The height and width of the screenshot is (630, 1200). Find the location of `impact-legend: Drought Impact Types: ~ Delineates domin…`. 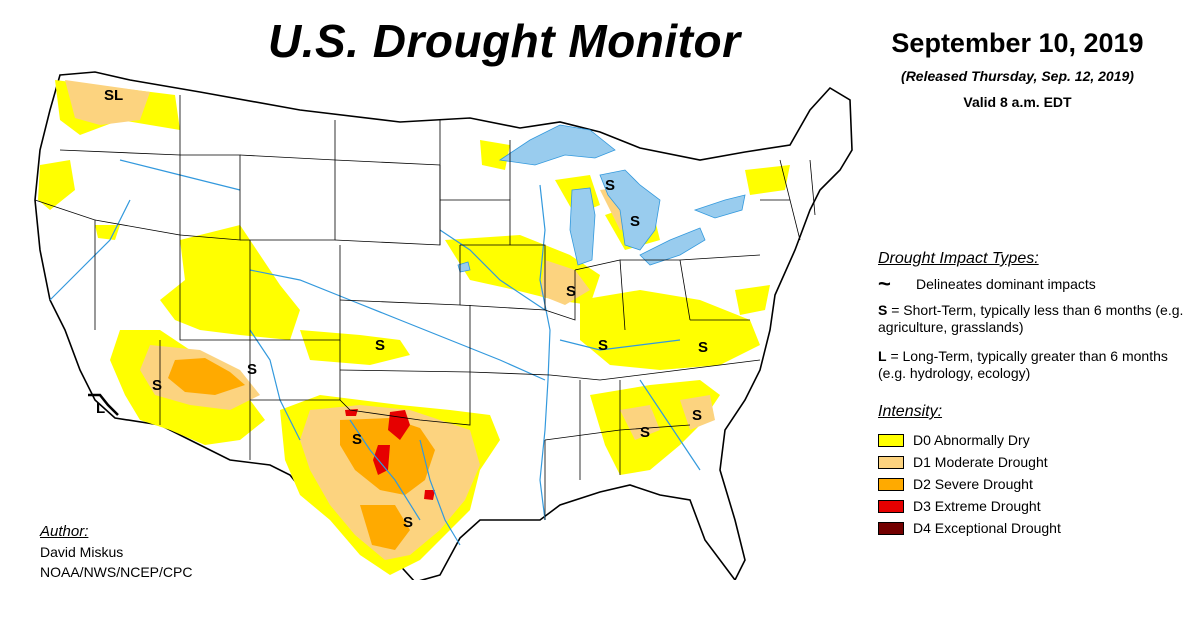

impact-legend: Drought Impact Types: ~ Delineates domin… is located at coordinates (1033, 322).